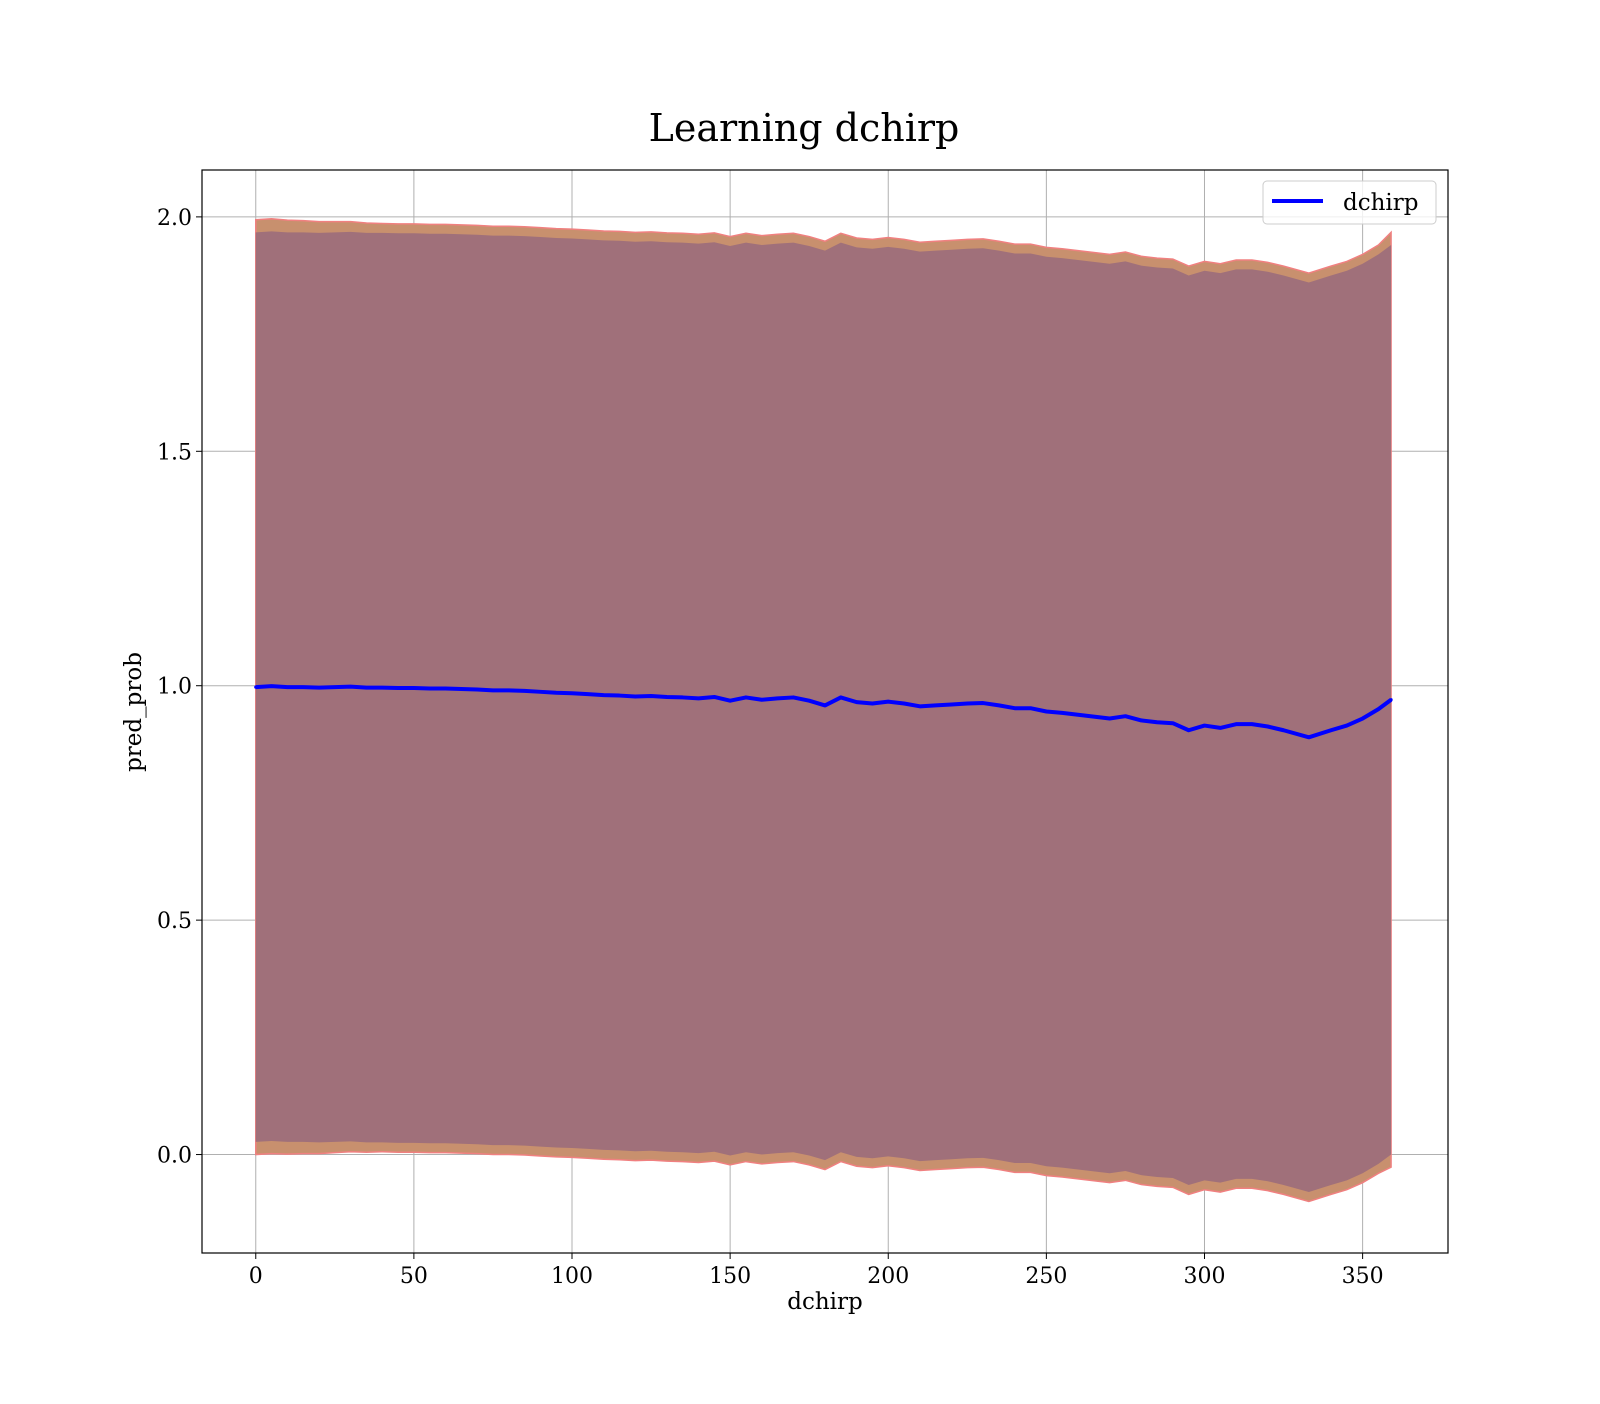 The width and height of the screenshot is (1600, 1404). What do you see at coordinates (1363, 1276) in the screenshot?
I see `x-tick-label: 350` at bounding box center [1363, 1276].